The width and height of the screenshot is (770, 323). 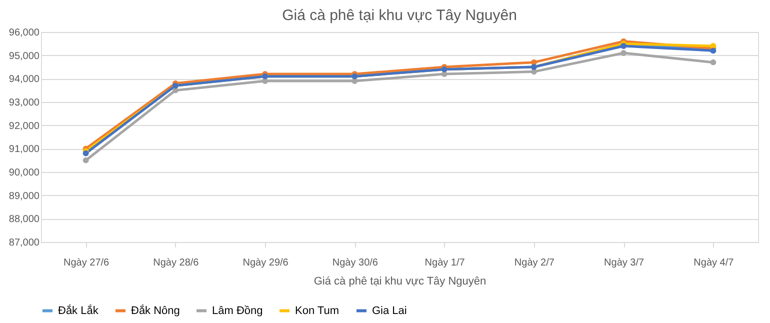 What do you see at coordinates (78, 310) in the screenshot?
I see `legend-label: Đắk Lắk` at bounding box center [78, 310].